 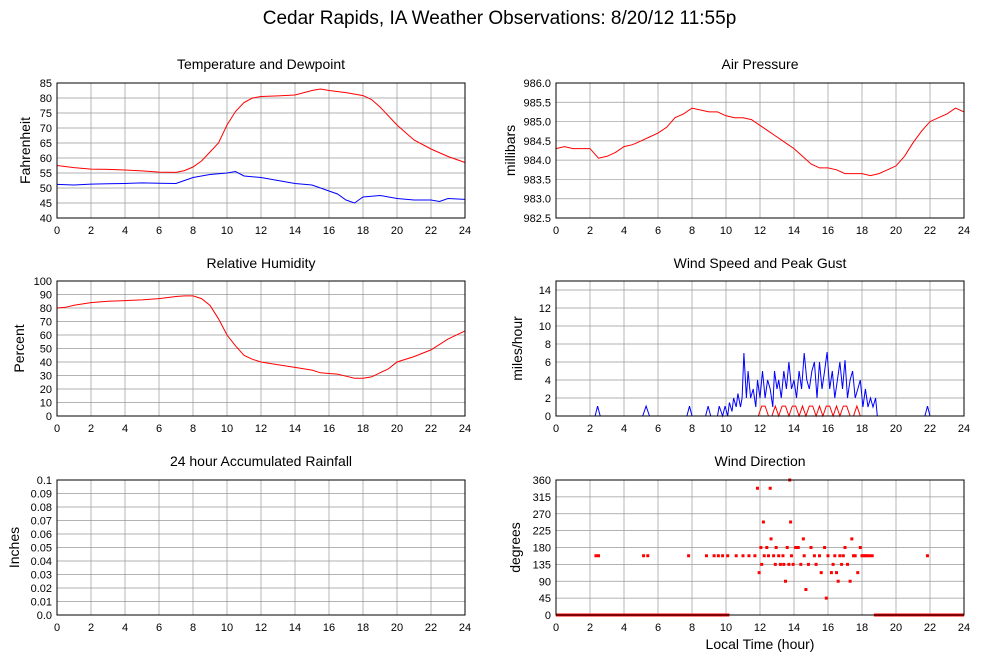 I want to click on temp-xtick-label: 0, so click(x=57, y=231).